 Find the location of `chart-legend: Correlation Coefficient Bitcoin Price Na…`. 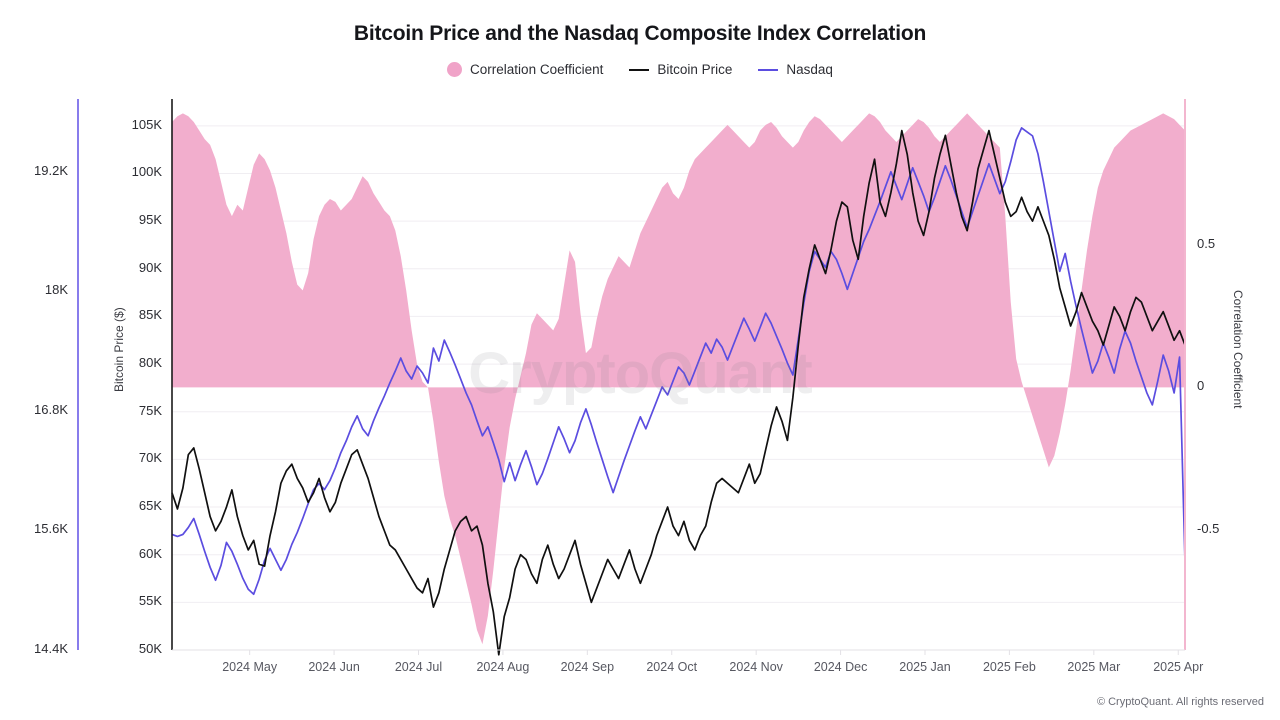

chart-legend: Correlation Coefficient Bitcoin Price Na… is located at coordinates (640, 69).